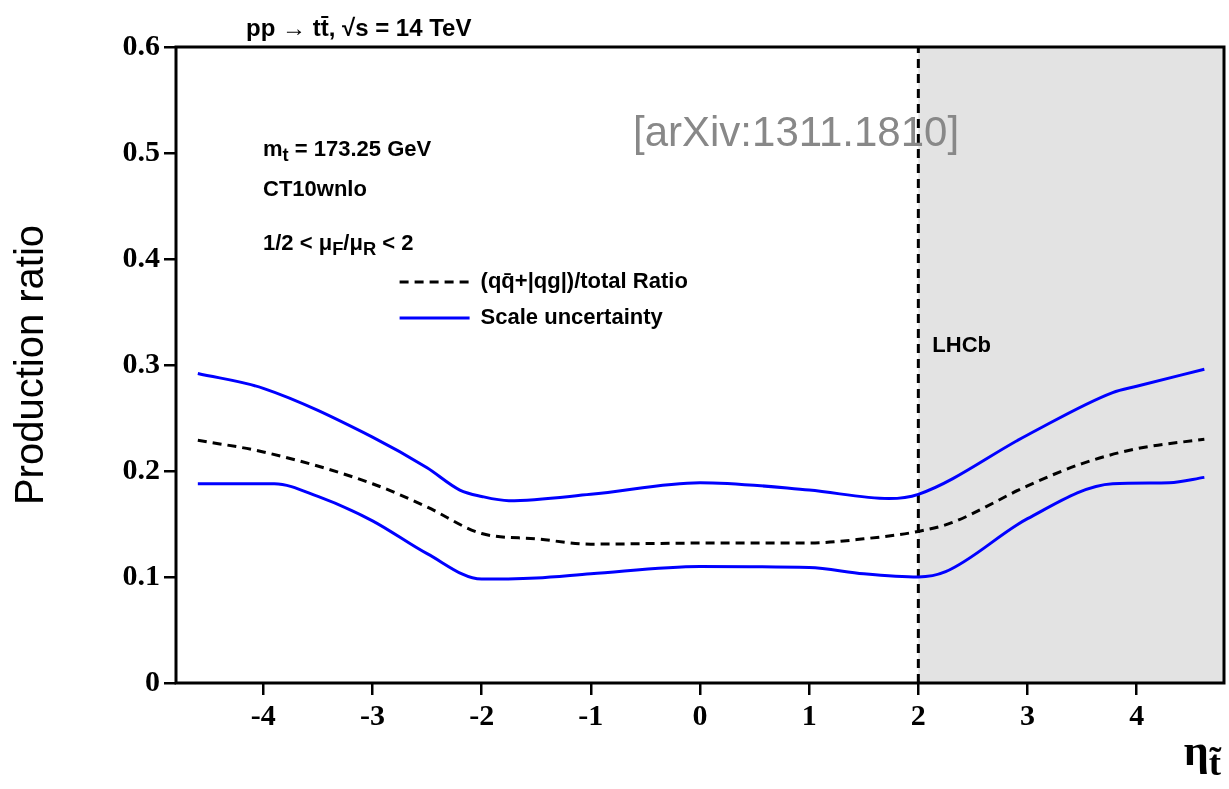  I want to click on y-tick-label: 0.4, so click(141, 256).